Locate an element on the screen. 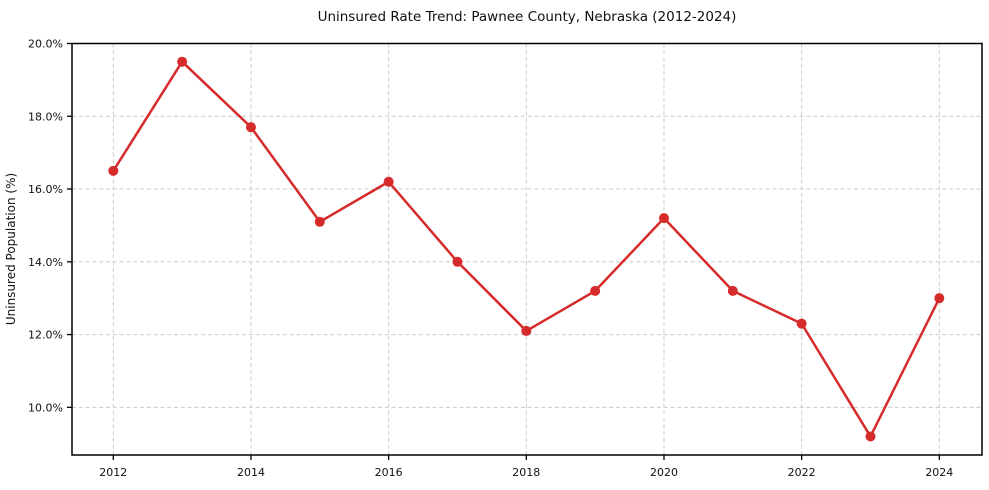 The width and height of the screenshot is (989, 490). y-tick-label: 18.0% is located at coordinates (45, 116).